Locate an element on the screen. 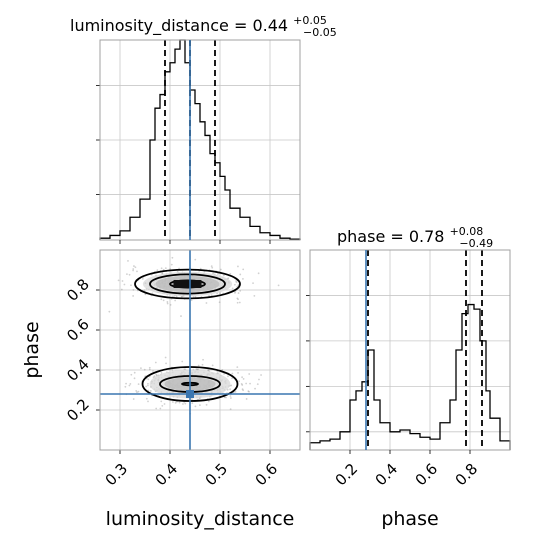  ld-title-main: luminosity_distance = 0.44 is located at coordinates (179, 26).